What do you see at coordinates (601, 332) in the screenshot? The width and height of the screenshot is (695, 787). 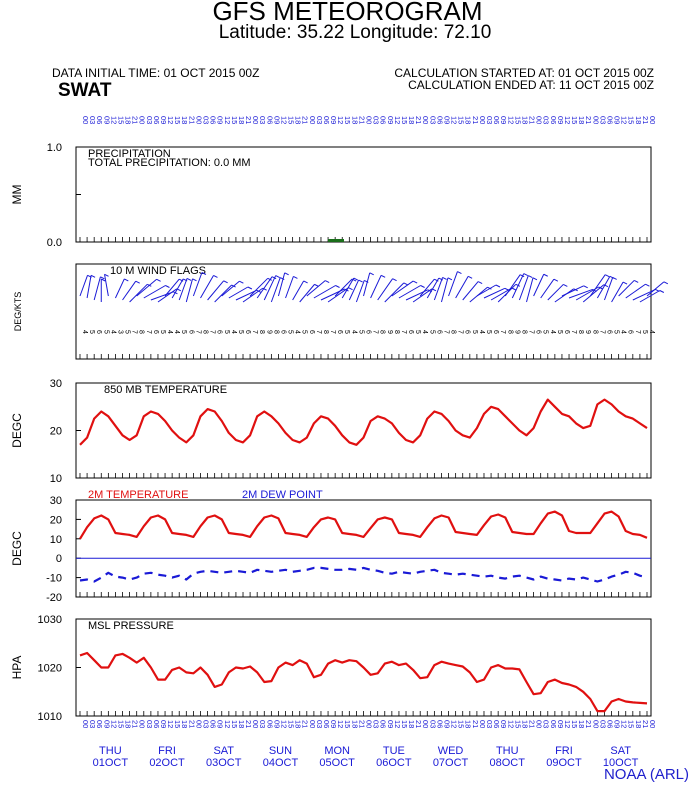 I see `wind-speed-label: 7` at bounding box center [601, 332].